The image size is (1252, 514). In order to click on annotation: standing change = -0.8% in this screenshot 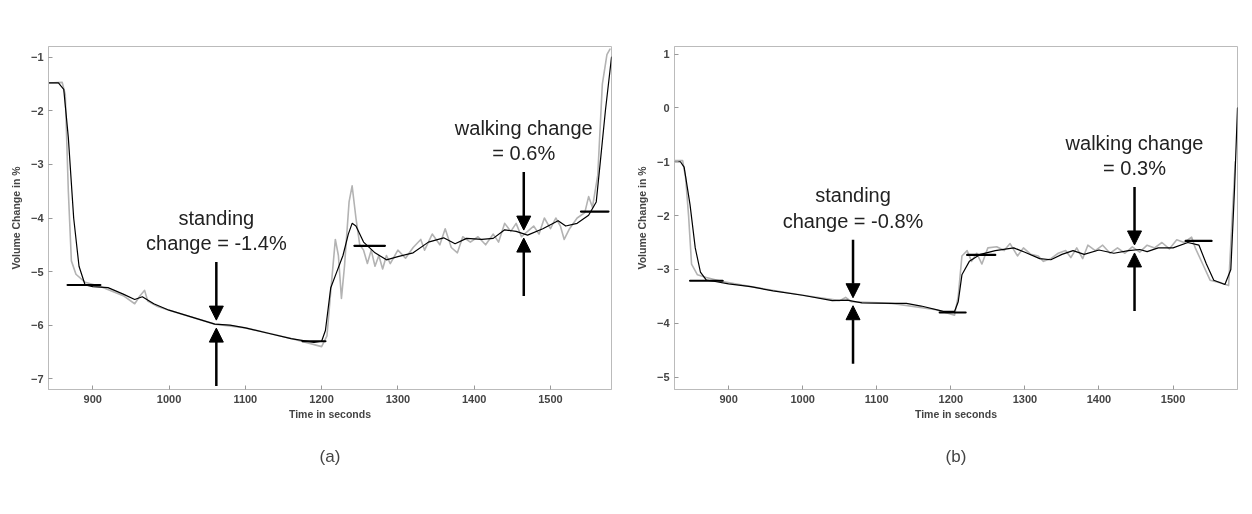, I will do `click(853, 208)`.